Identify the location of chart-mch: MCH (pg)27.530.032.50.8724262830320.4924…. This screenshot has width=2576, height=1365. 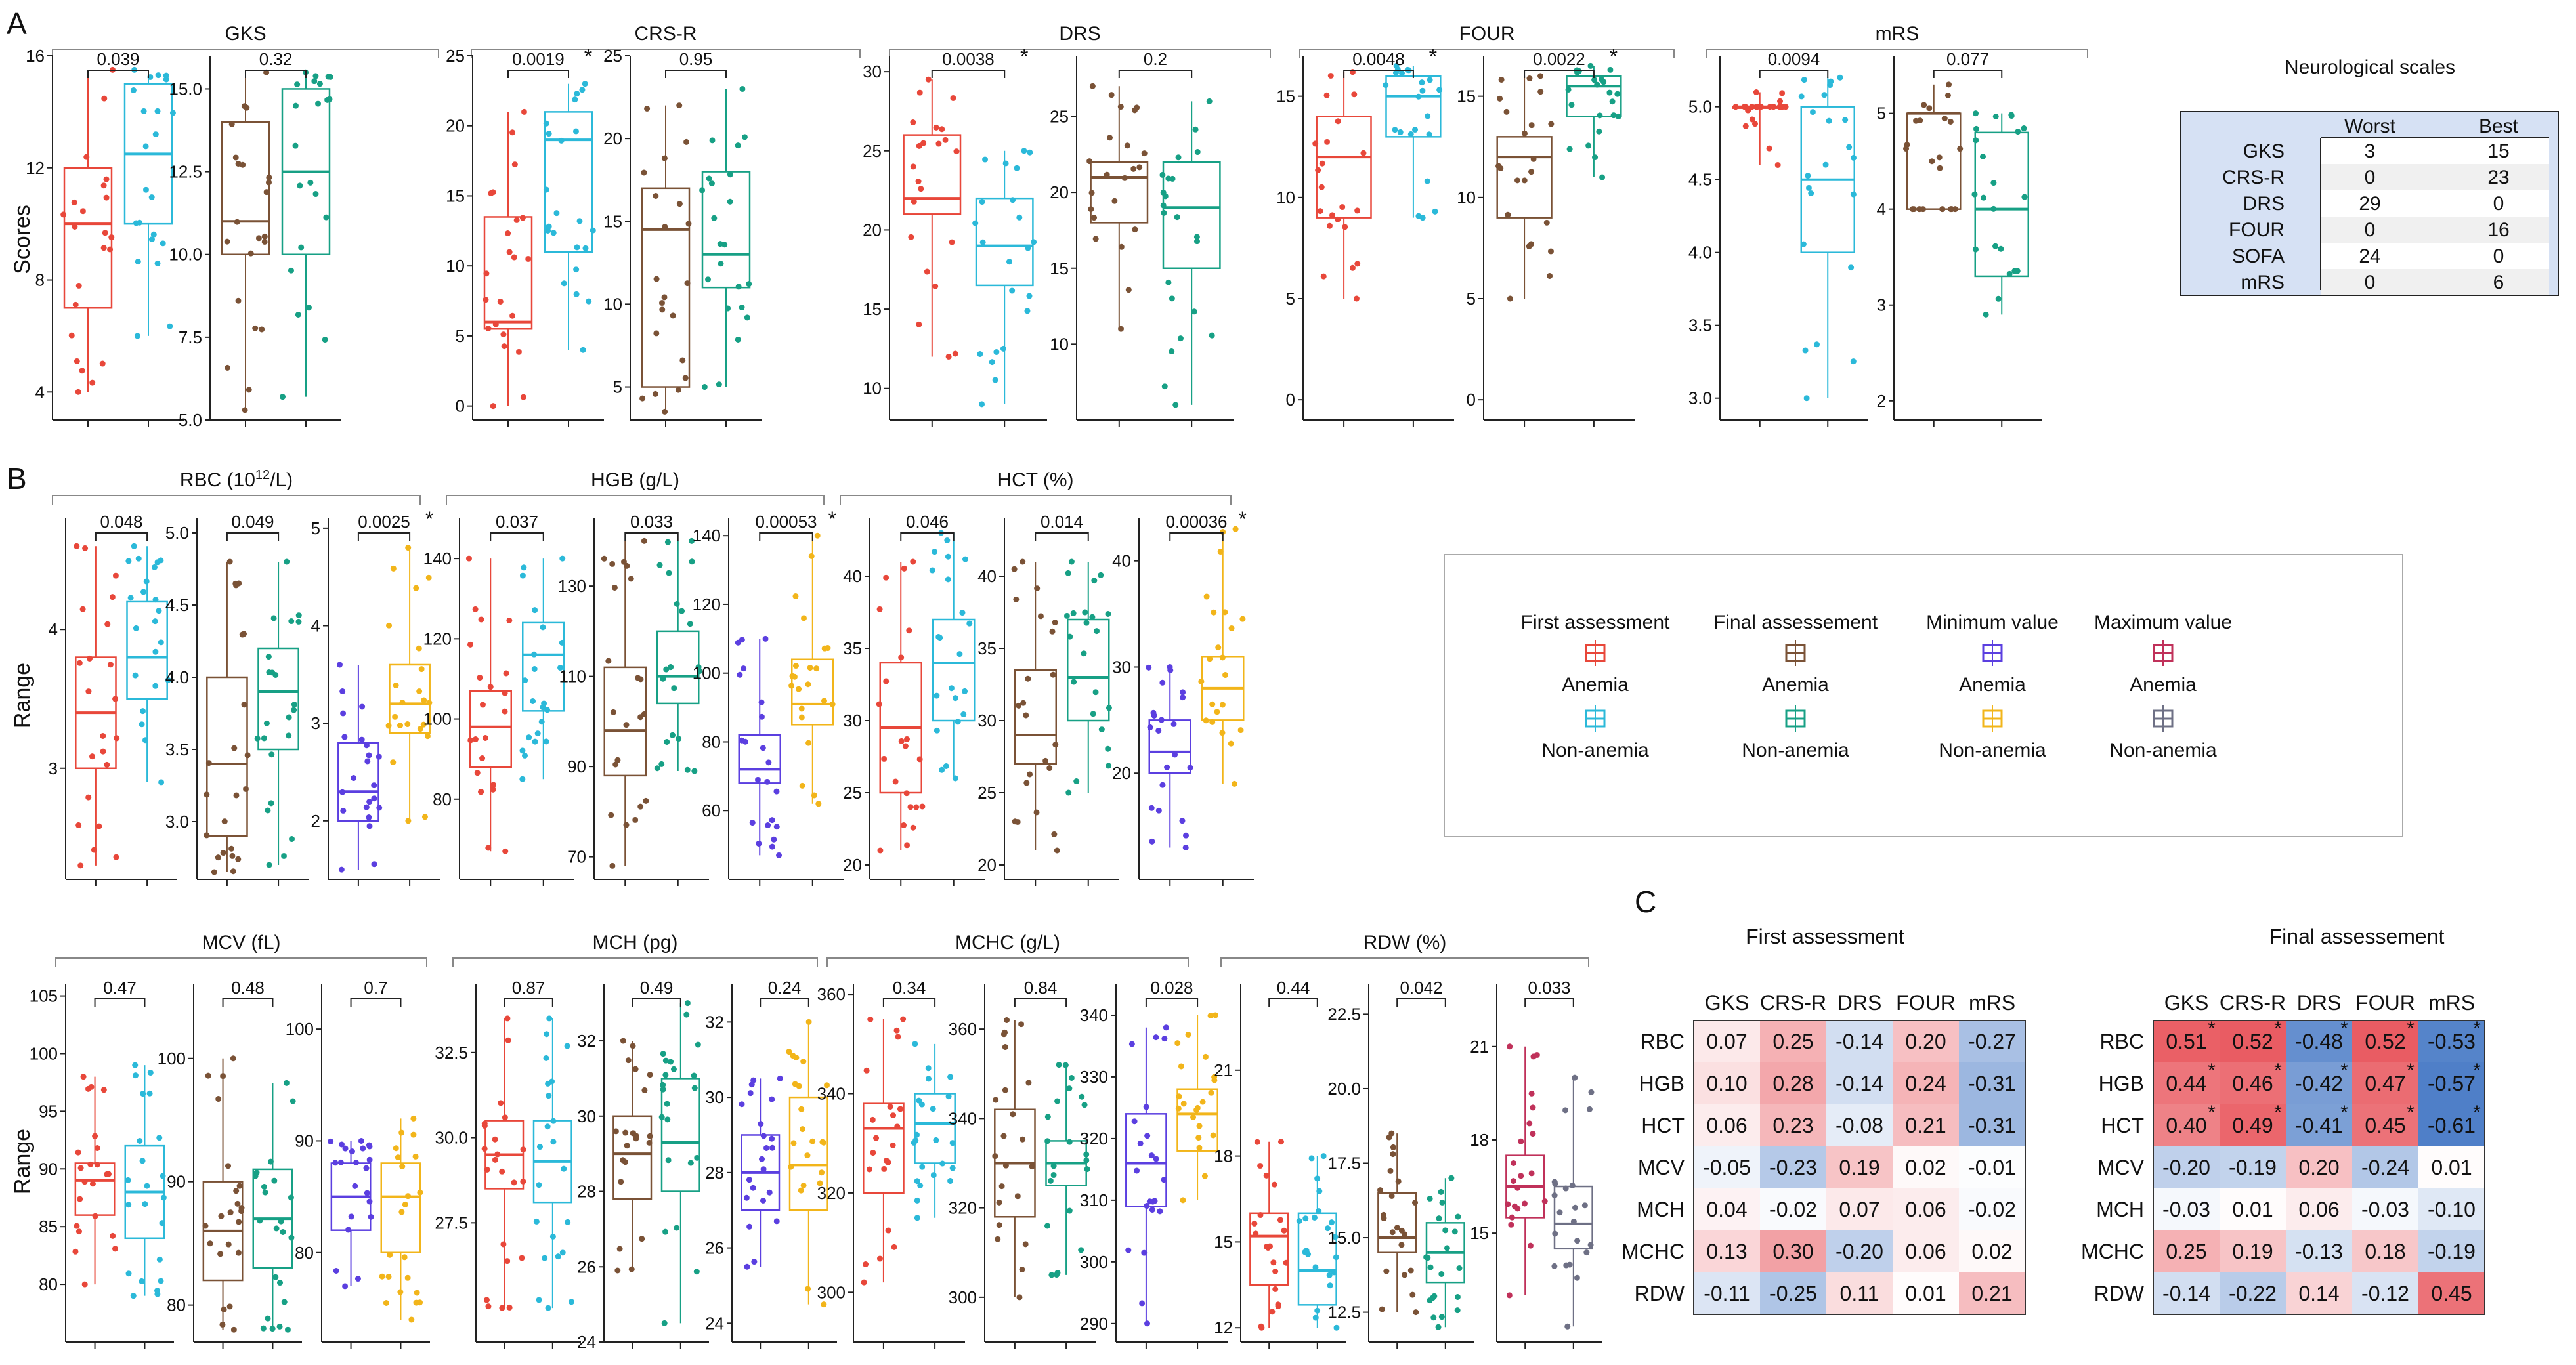
(636, 1142).